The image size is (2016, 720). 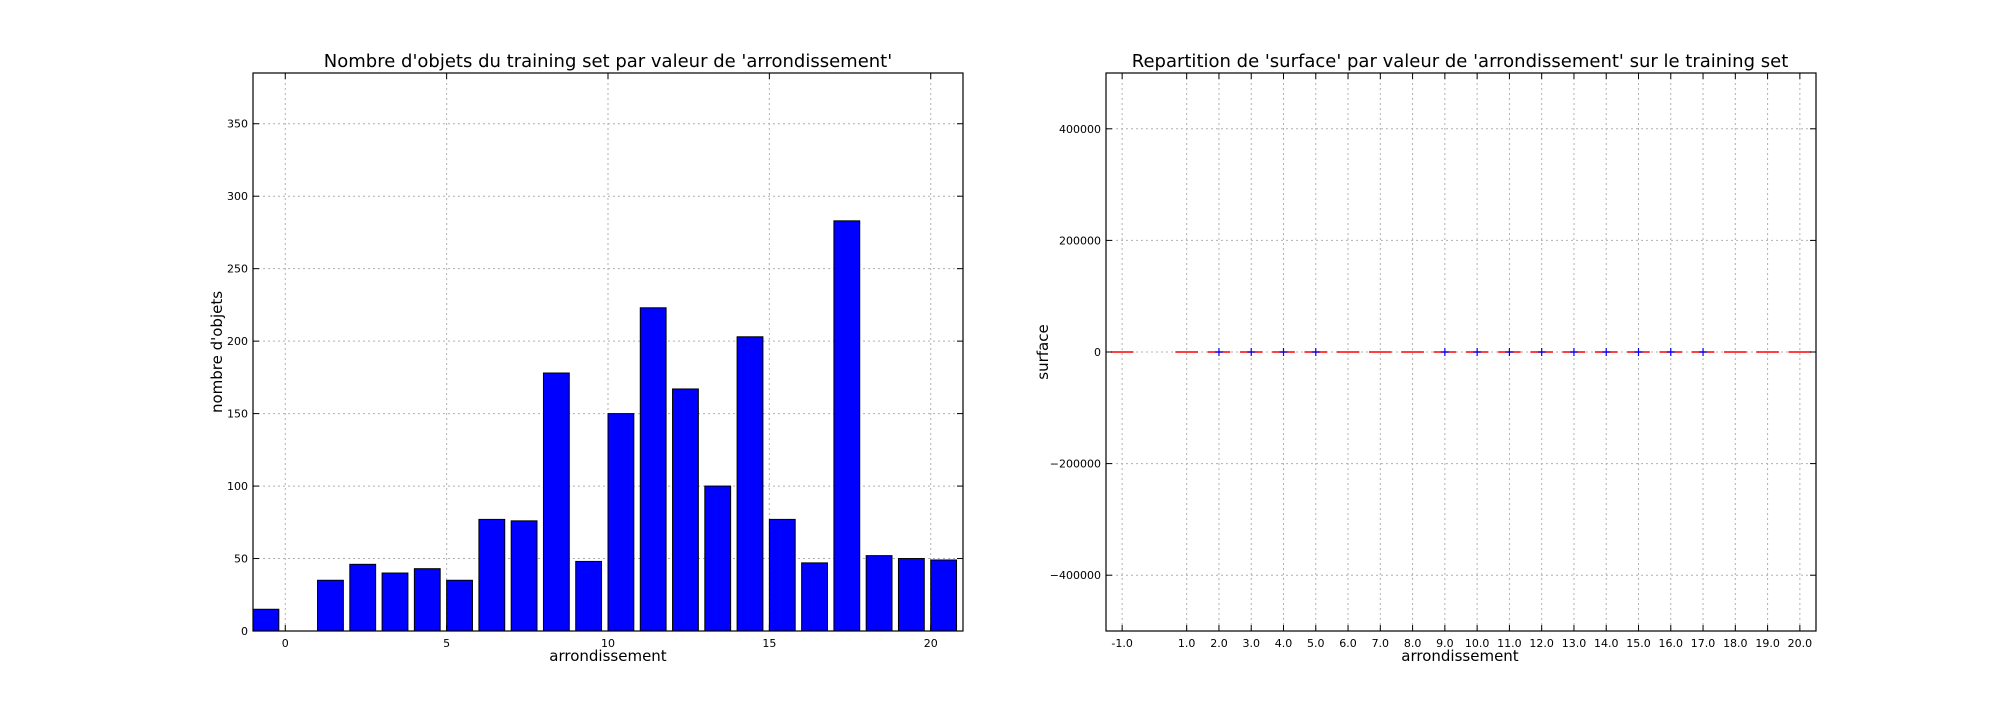 What do you see at coordinates (1251, 643) in the screenshot?
I see `box-xtick-label: 3.0` at bounding box center [1251, 643].